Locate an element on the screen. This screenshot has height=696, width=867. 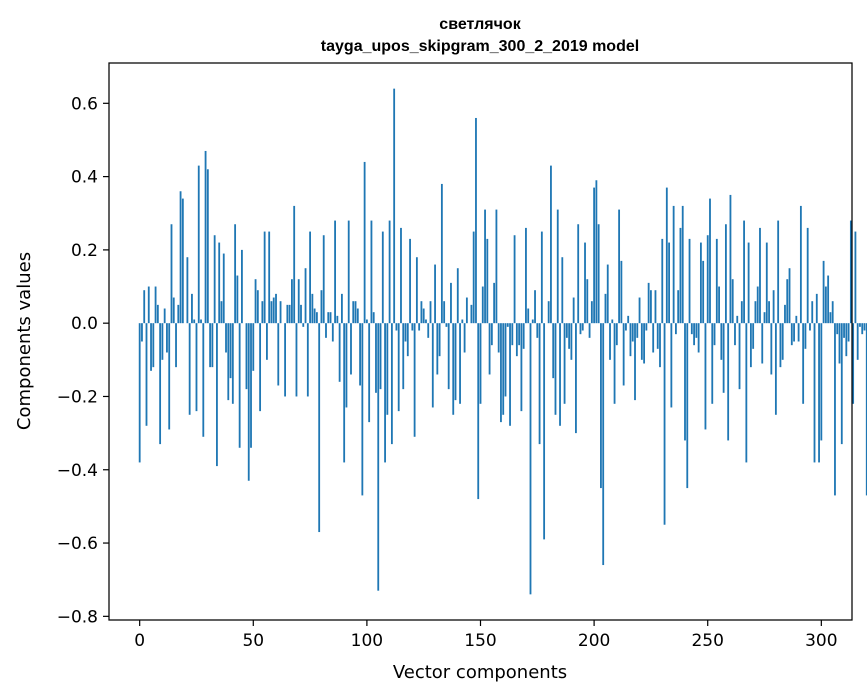
x-tick-label: 100 is located at coordinates (367, 641).